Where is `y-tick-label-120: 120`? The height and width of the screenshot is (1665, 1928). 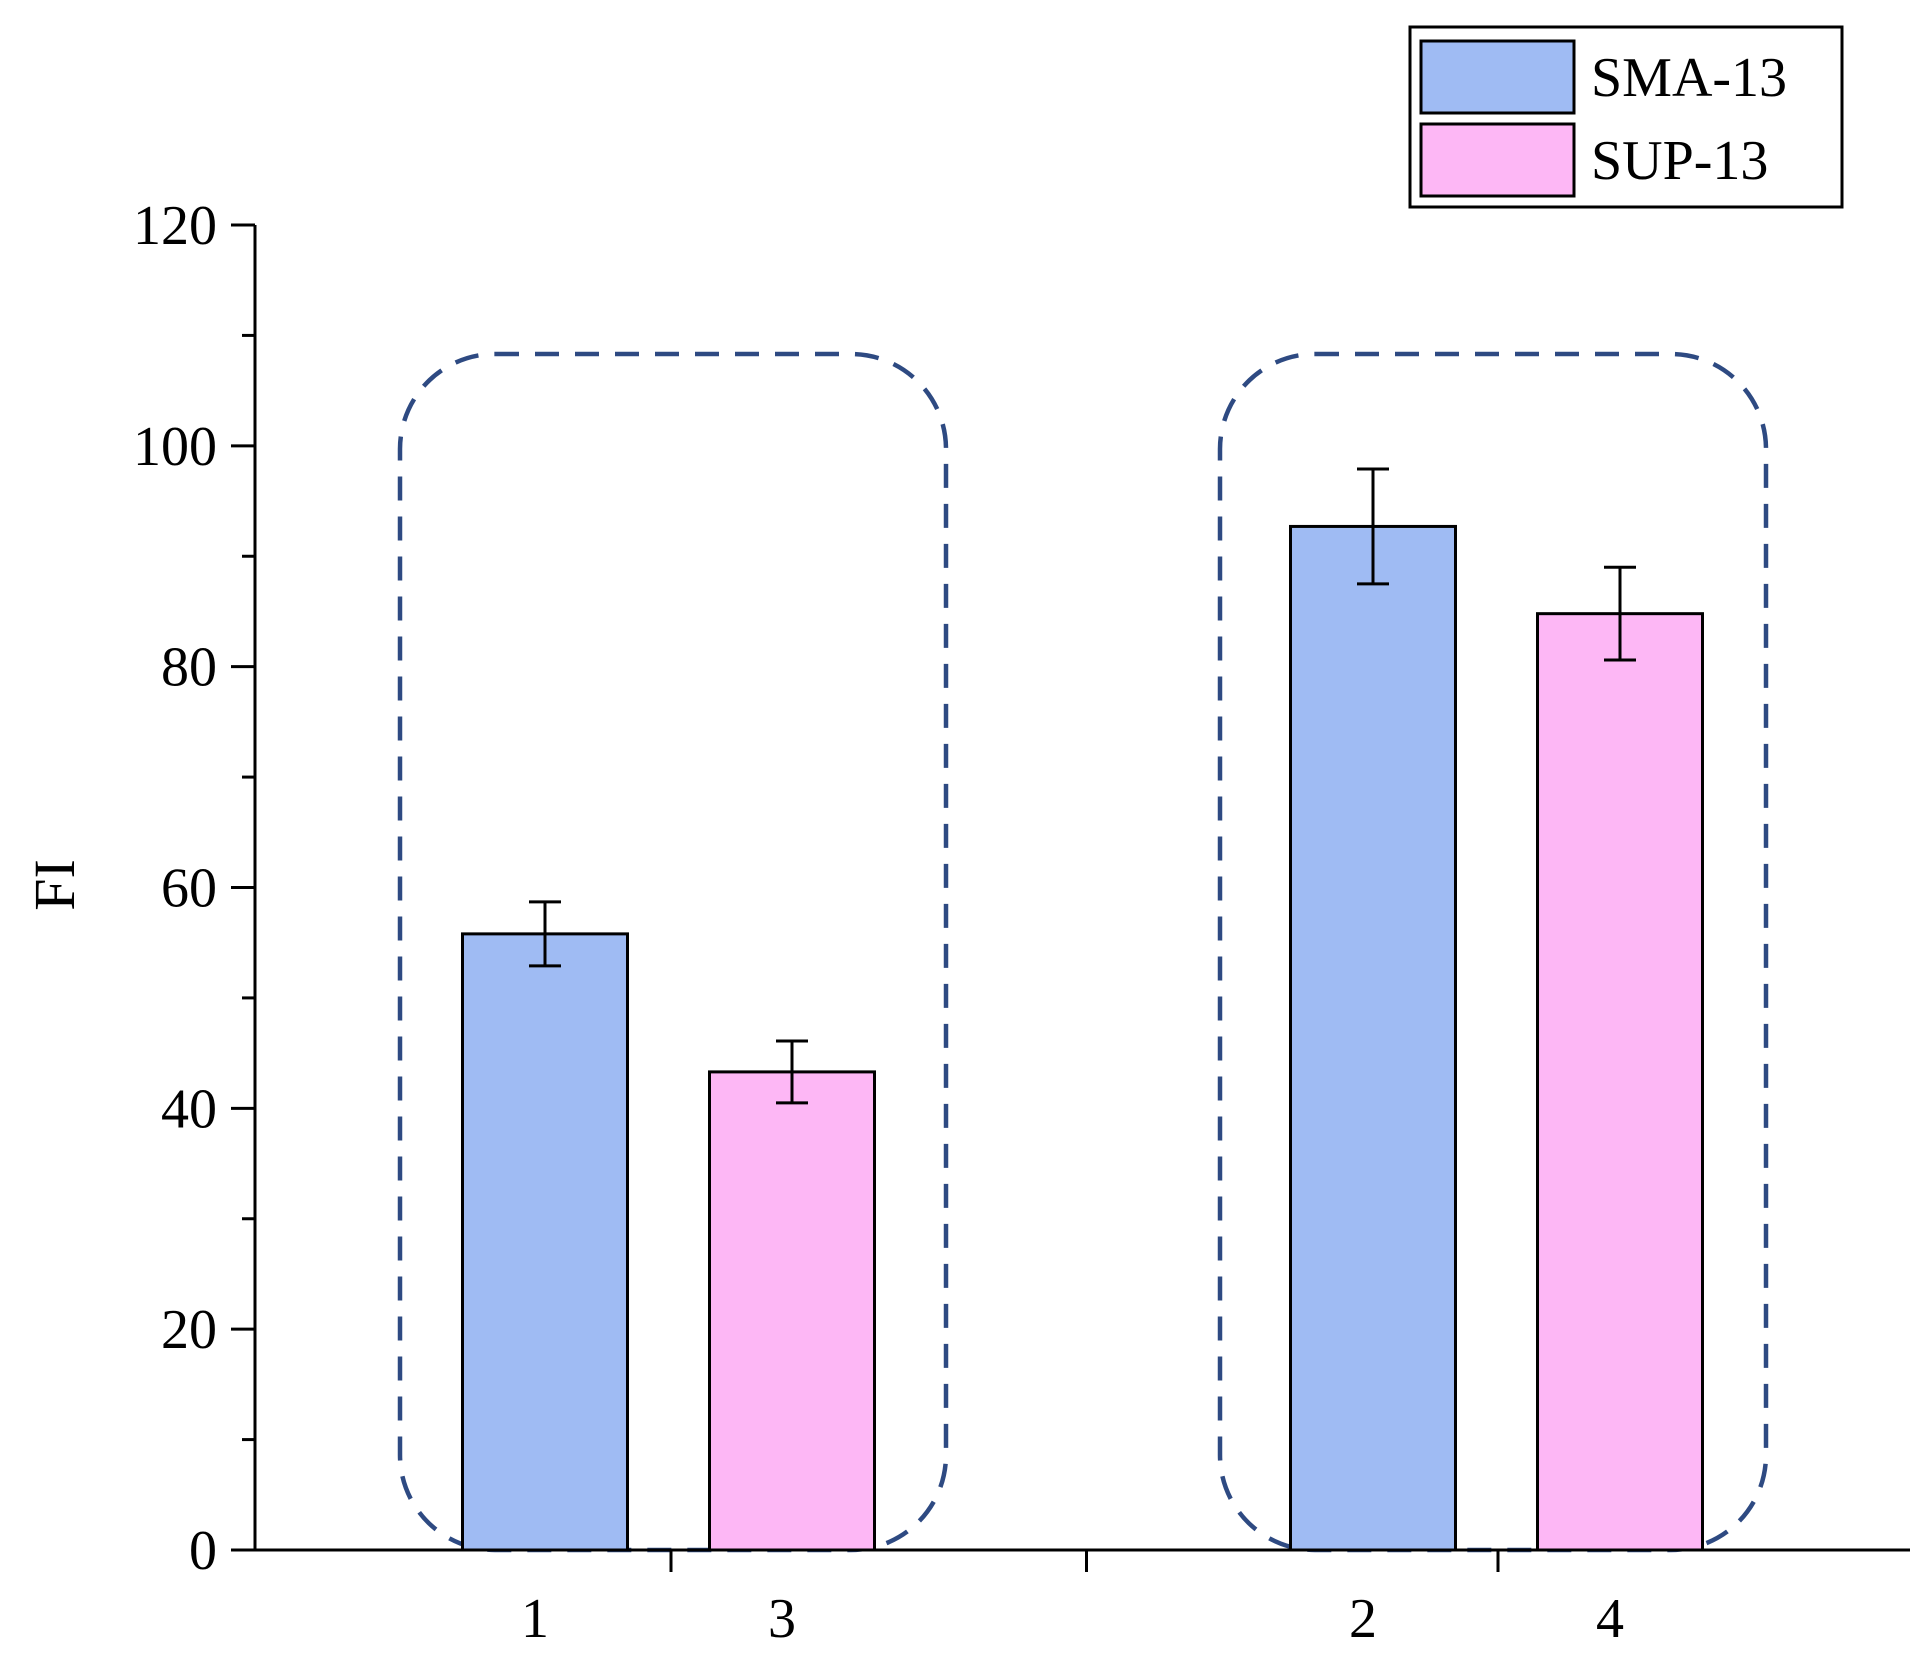 y-tick-label-120: 120 is located at coordinates (175, 226).